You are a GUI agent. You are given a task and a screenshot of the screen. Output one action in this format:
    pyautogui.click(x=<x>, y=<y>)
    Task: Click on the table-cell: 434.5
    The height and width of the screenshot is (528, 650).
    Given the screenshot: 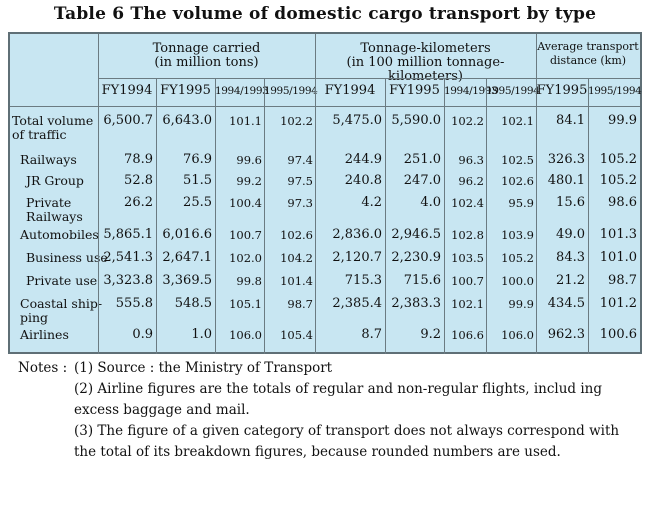 What is the action you would take?
    pyautogui.click(x=566, y=303)
    